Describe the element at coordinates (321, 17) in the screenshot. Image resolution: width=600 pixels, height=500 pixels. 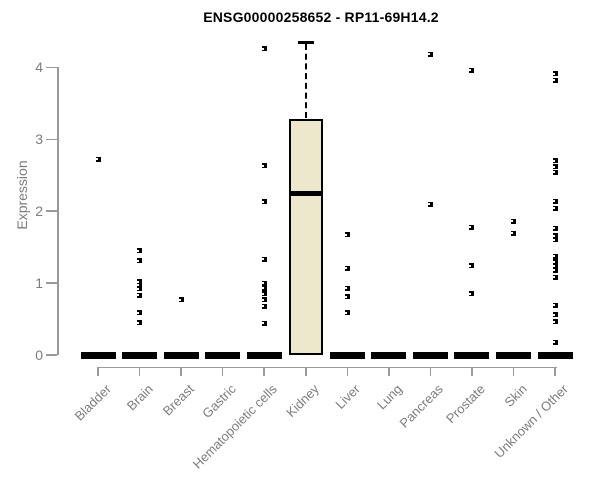
I see `chart-title: ENSG00000258652 - RP11-69H14.2` at that location.